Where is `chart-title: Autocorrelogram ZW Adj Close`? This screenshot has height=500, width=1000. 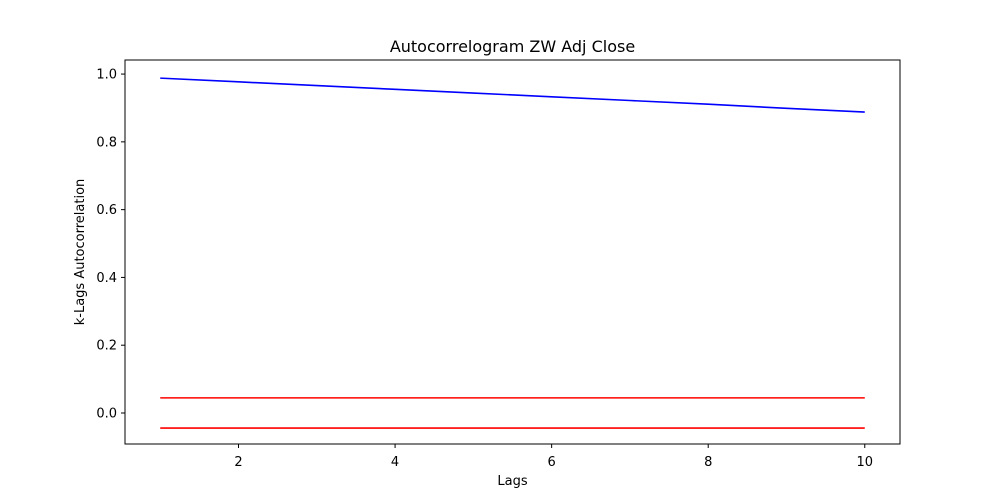 chart-title: Autocorrelogram ZW Adj Close is located at coordinates (512, 46).